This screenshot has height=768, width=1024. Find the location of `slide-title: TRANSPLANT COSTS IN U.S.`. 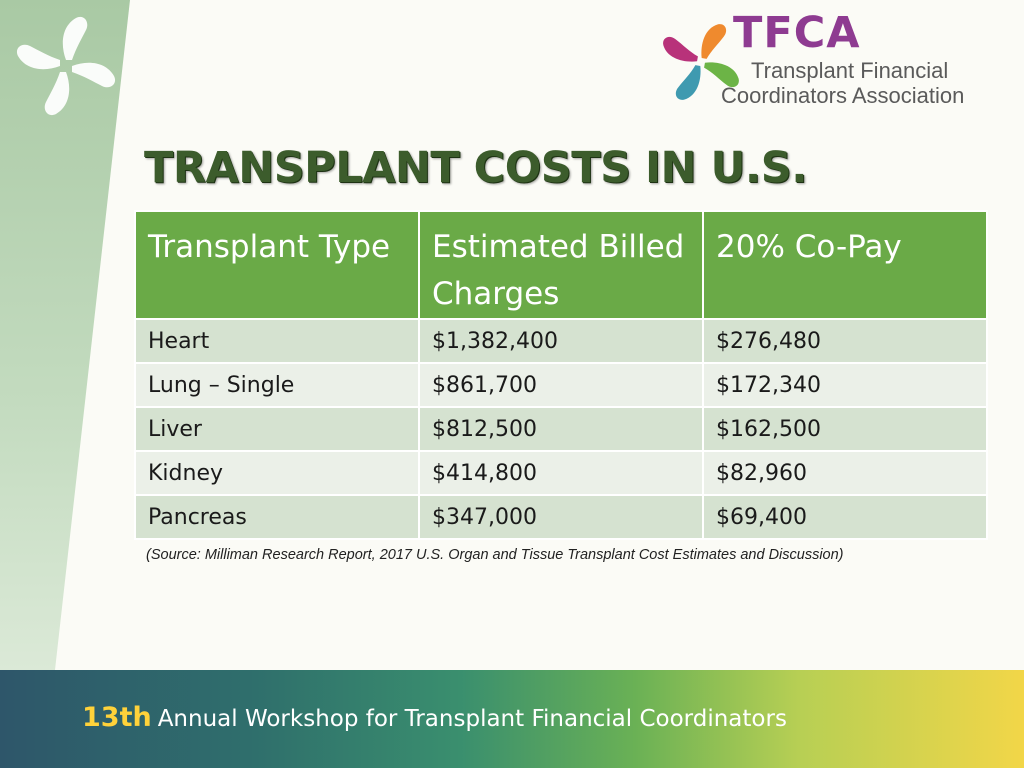

slide-title: TRANSPLANT COSTS IN U.S. is located at coordinates (476, 168).